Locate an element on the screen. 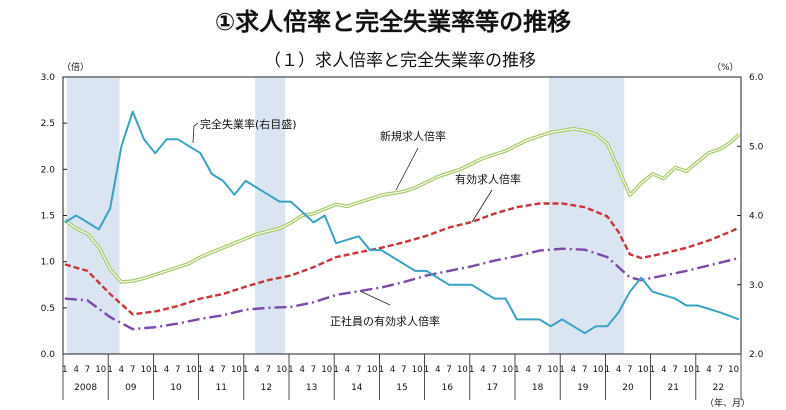 This screenshot has height=410, width=786. recession-shade is located at coordinates (586, 215).